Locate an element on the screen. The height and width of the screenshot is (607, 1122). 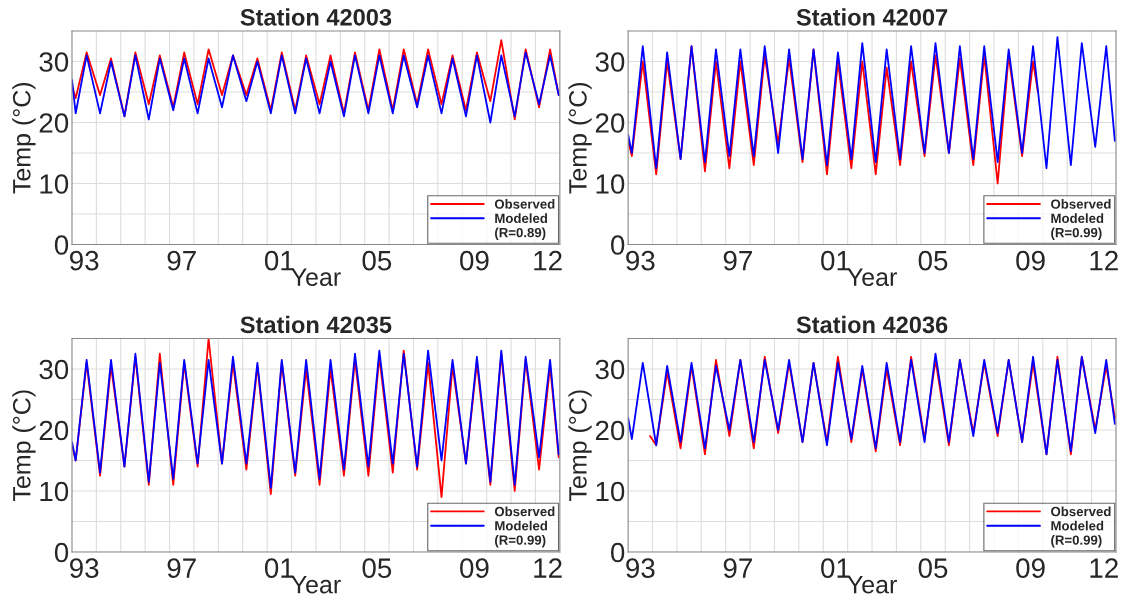
annotation: (R=0.89) is located at coordinates (520, 233).